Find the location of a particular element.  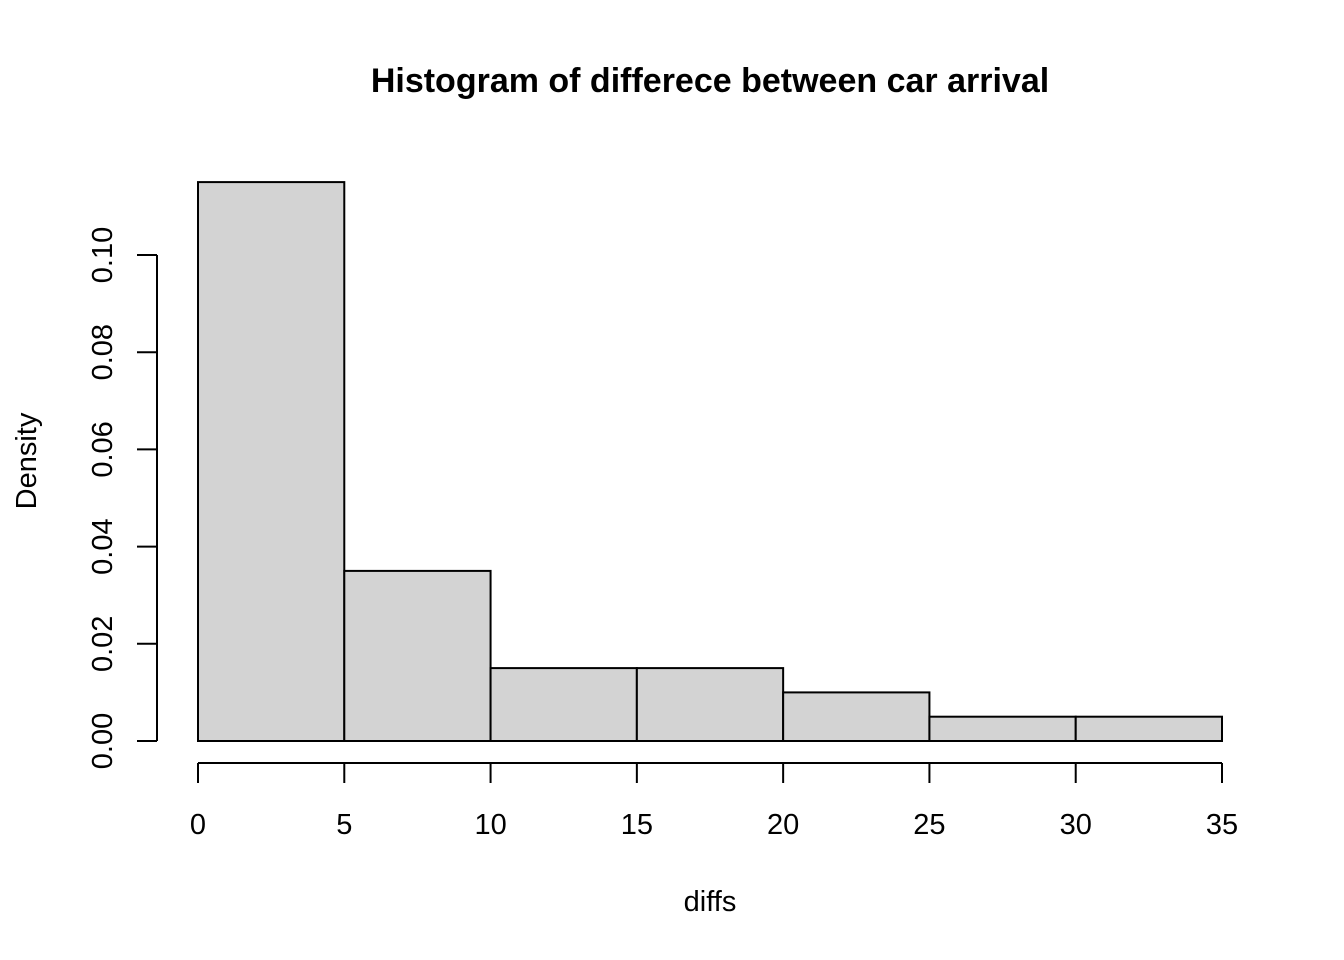

x-axis: 0 5 10 15 20 25 30 35 is located at coordinates (714, 801).